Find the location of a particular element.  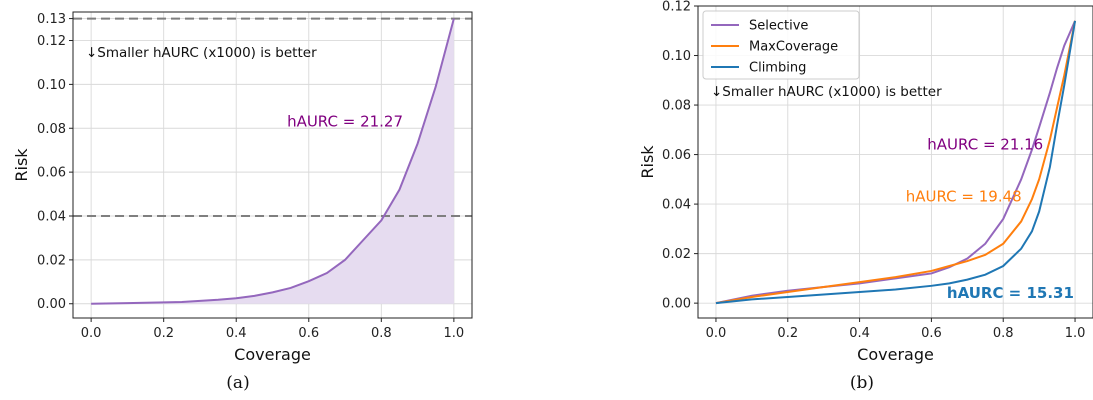

legend-box is located at coordinates (781, 45).